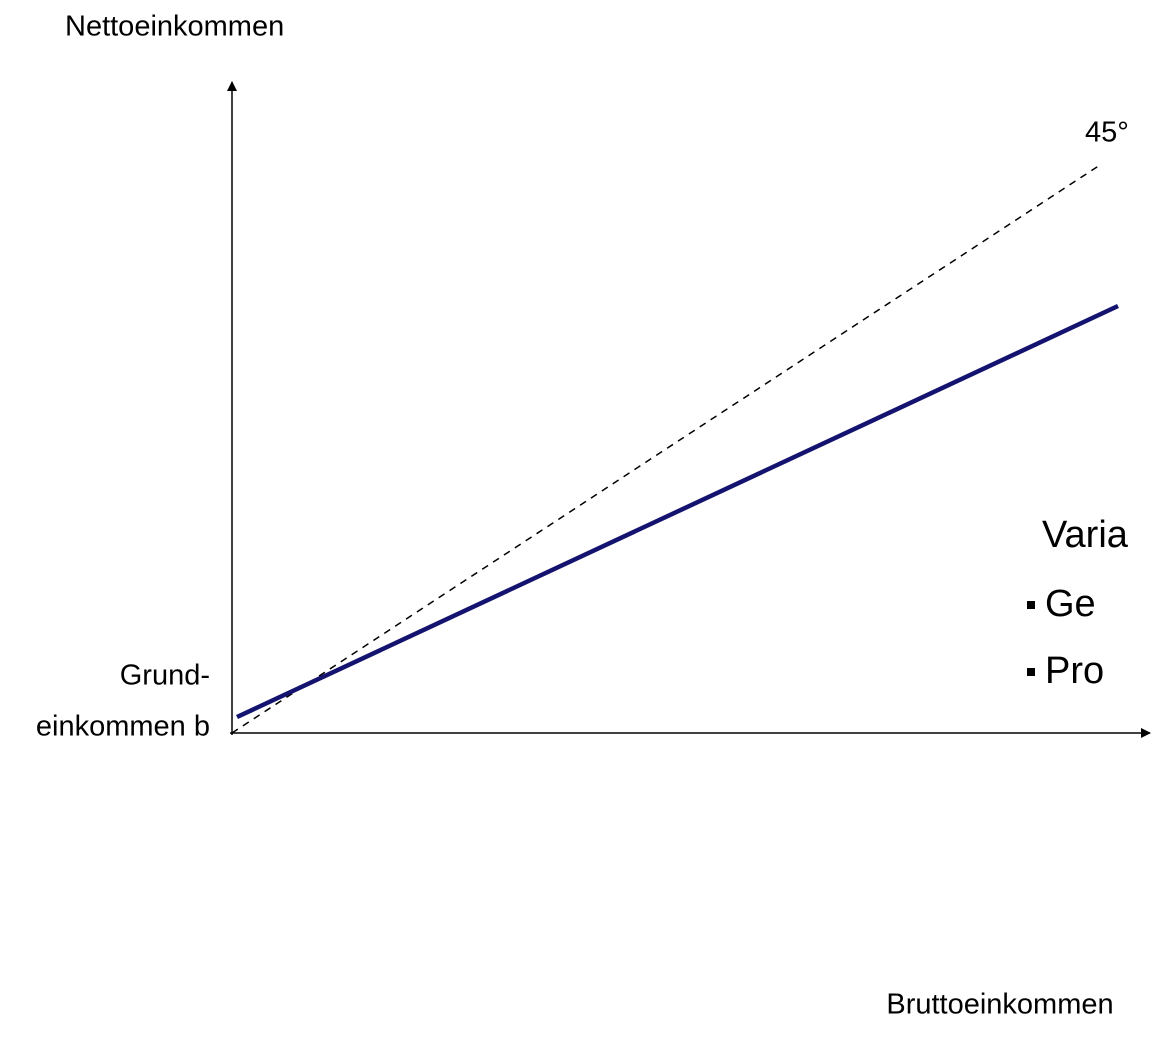 The height and width of the screenshot is (1048, 1153). Describe the element at coordinates (1074, 671) in the screenshot. I see `side-bullet: Pro` at that location.